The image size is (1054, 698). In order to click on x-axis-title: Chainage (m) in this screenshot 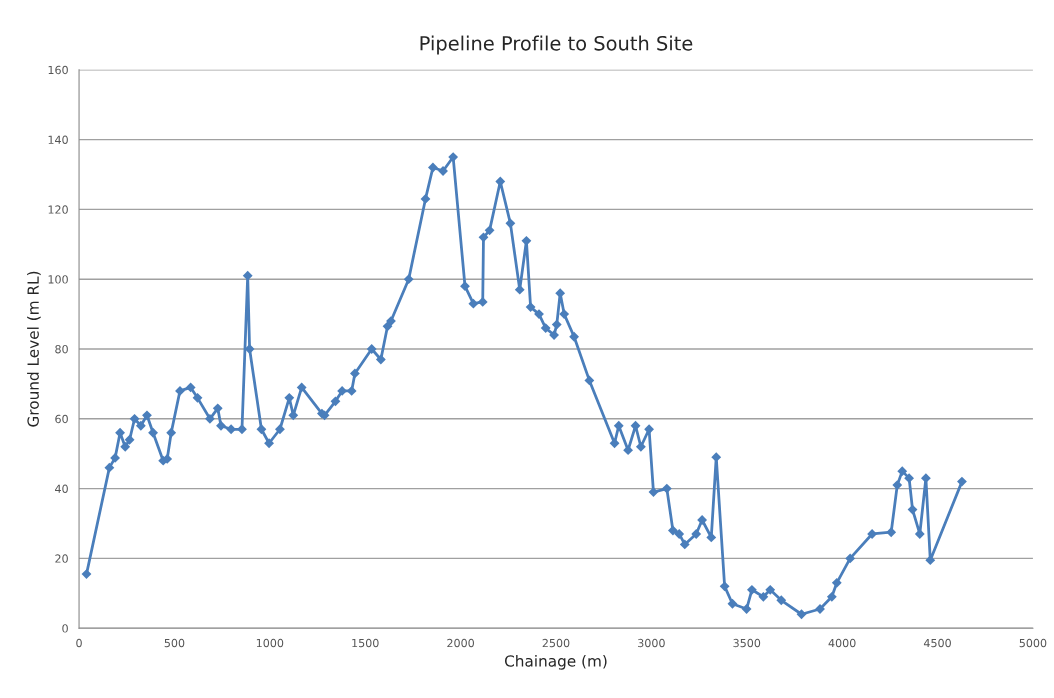, I will do `click(555, 662)`.